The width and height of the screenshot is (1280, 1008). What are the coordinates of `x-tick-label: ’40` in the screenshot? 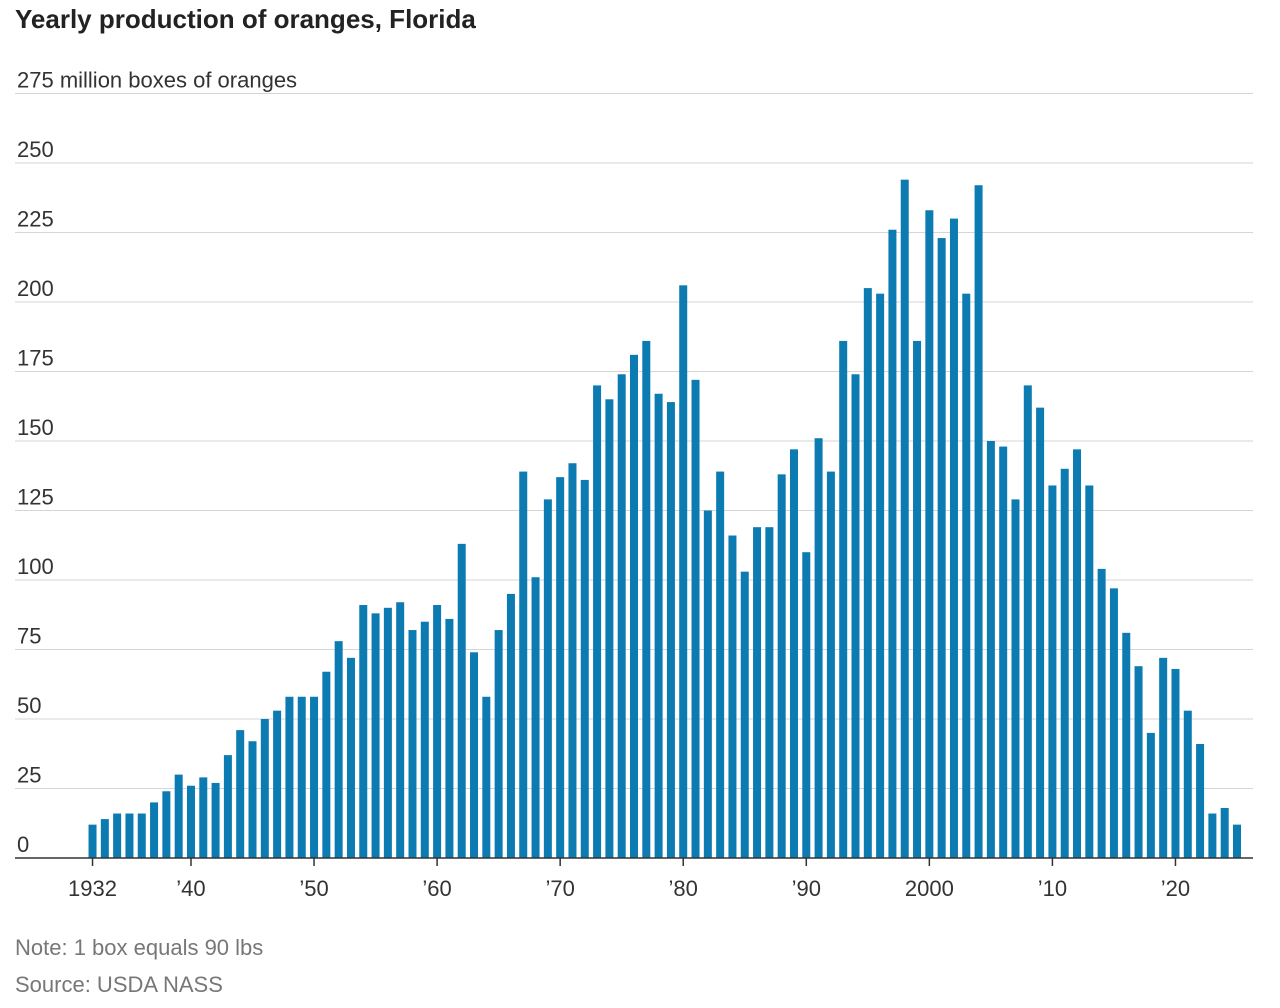 It's located at (190, 888).